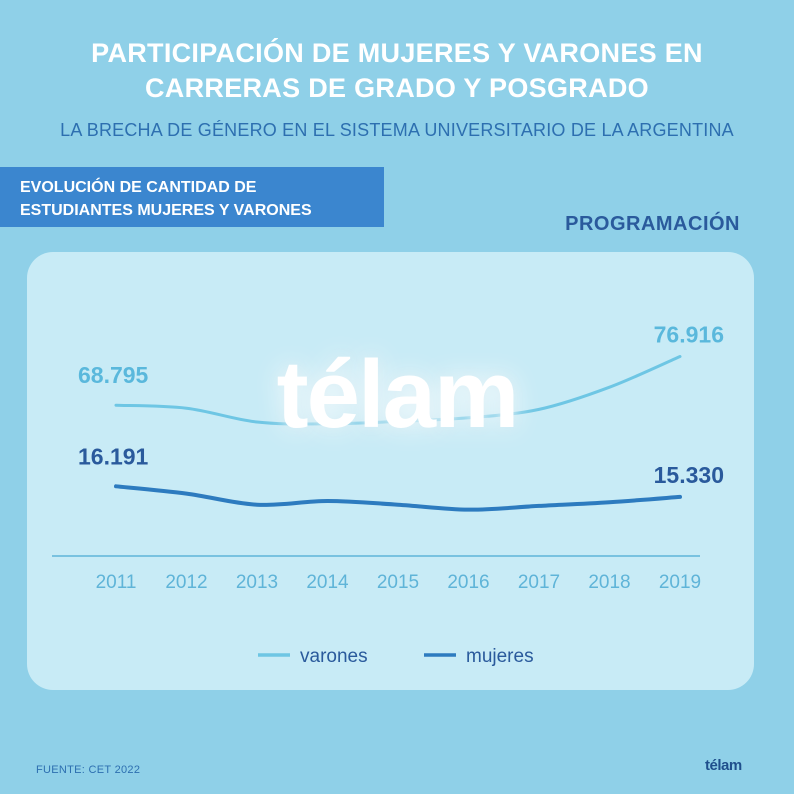 The width and height of the screenshot is (794, 794). Describe the element at coordinates (689, 475) in the screenshot. I see `data-label-mujeres-end: 15.330` at that location.